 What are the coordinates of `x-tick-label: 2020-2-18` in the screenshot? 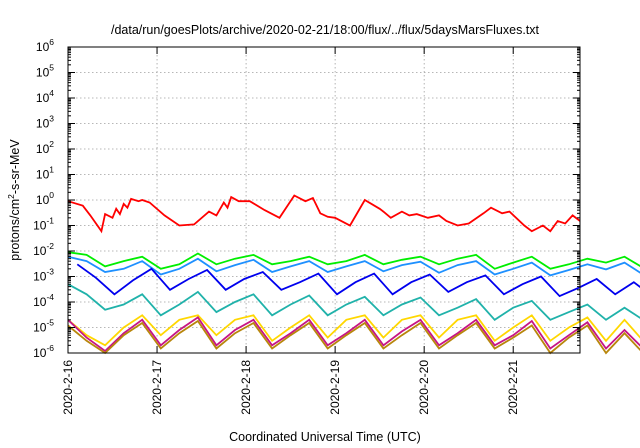 It's located at (246, 387).